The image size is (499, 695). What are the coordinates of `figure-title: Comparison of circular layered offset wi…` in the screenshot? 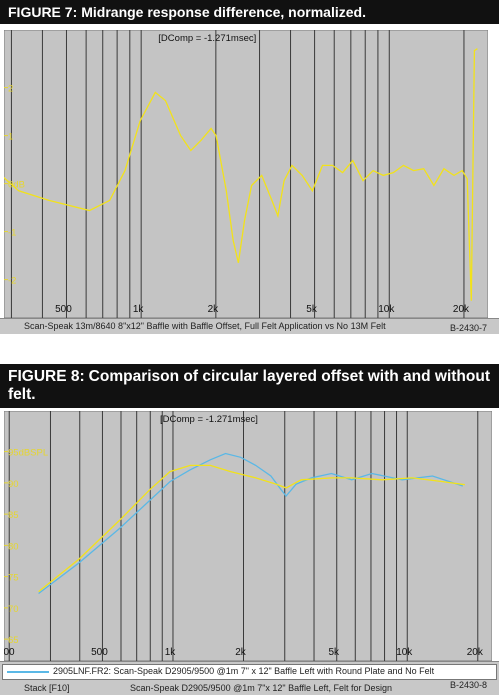 It's located at (249, 385).